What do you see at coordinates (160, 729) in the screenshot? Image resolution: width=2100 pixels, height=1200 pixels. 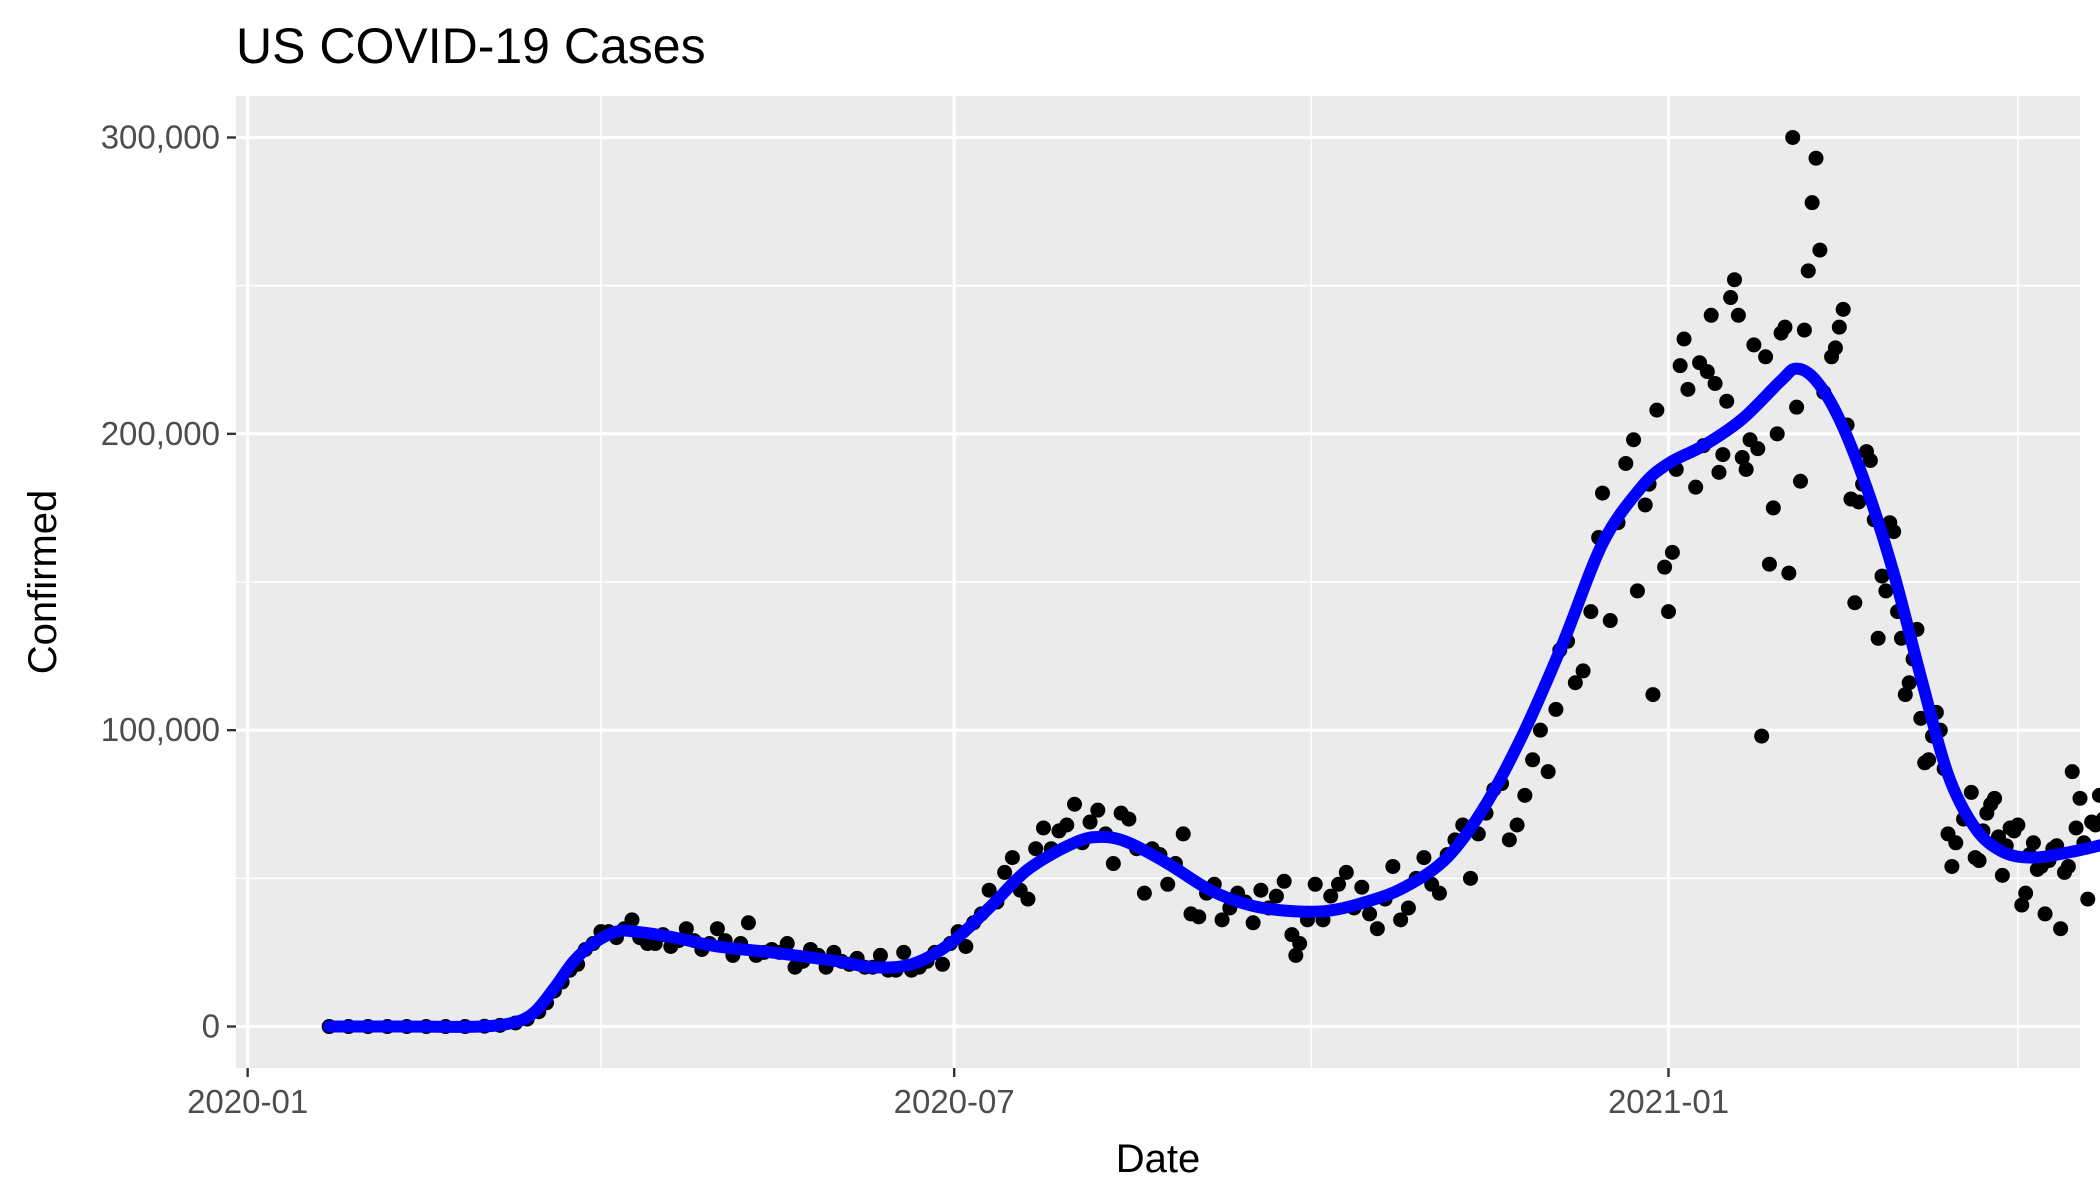 I see `y-tick-label: 100,000` at bounding box center [160, 729].